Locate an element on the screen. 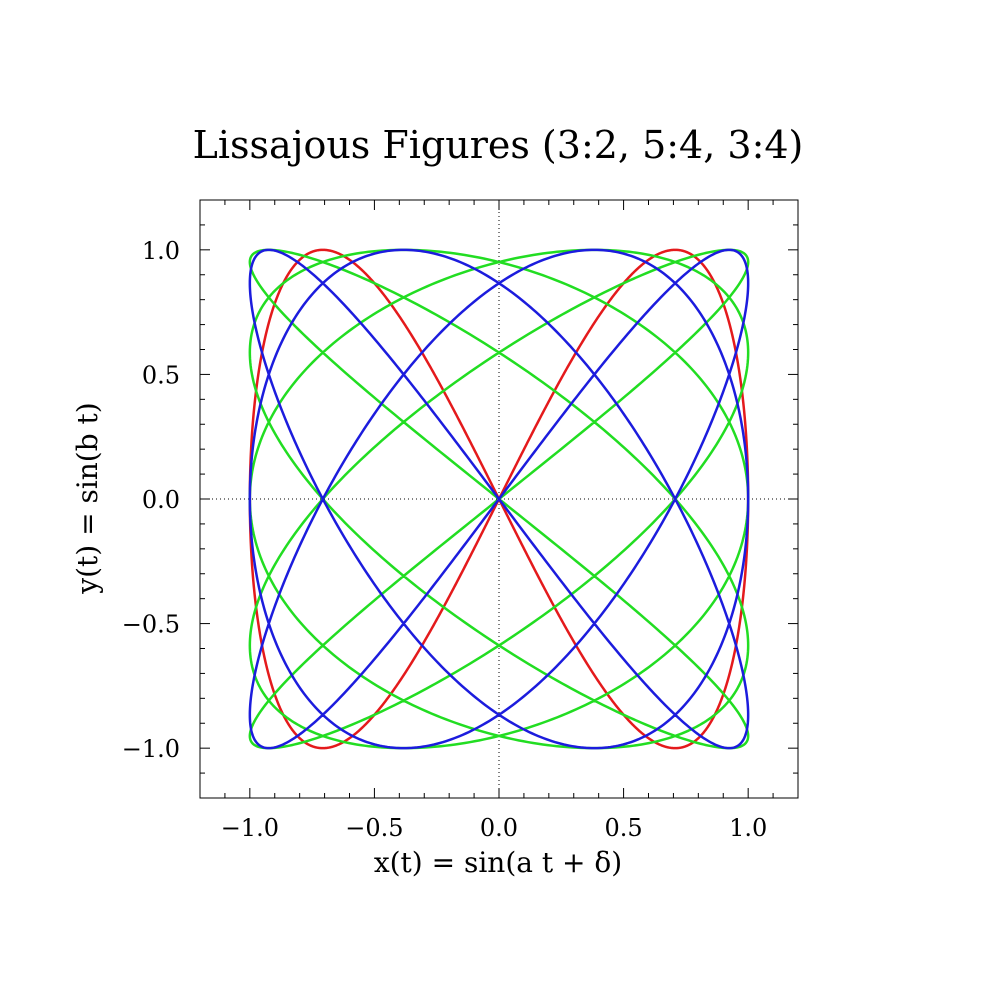  y-tick-label: 0.0 is located at coordinates (161, 500).